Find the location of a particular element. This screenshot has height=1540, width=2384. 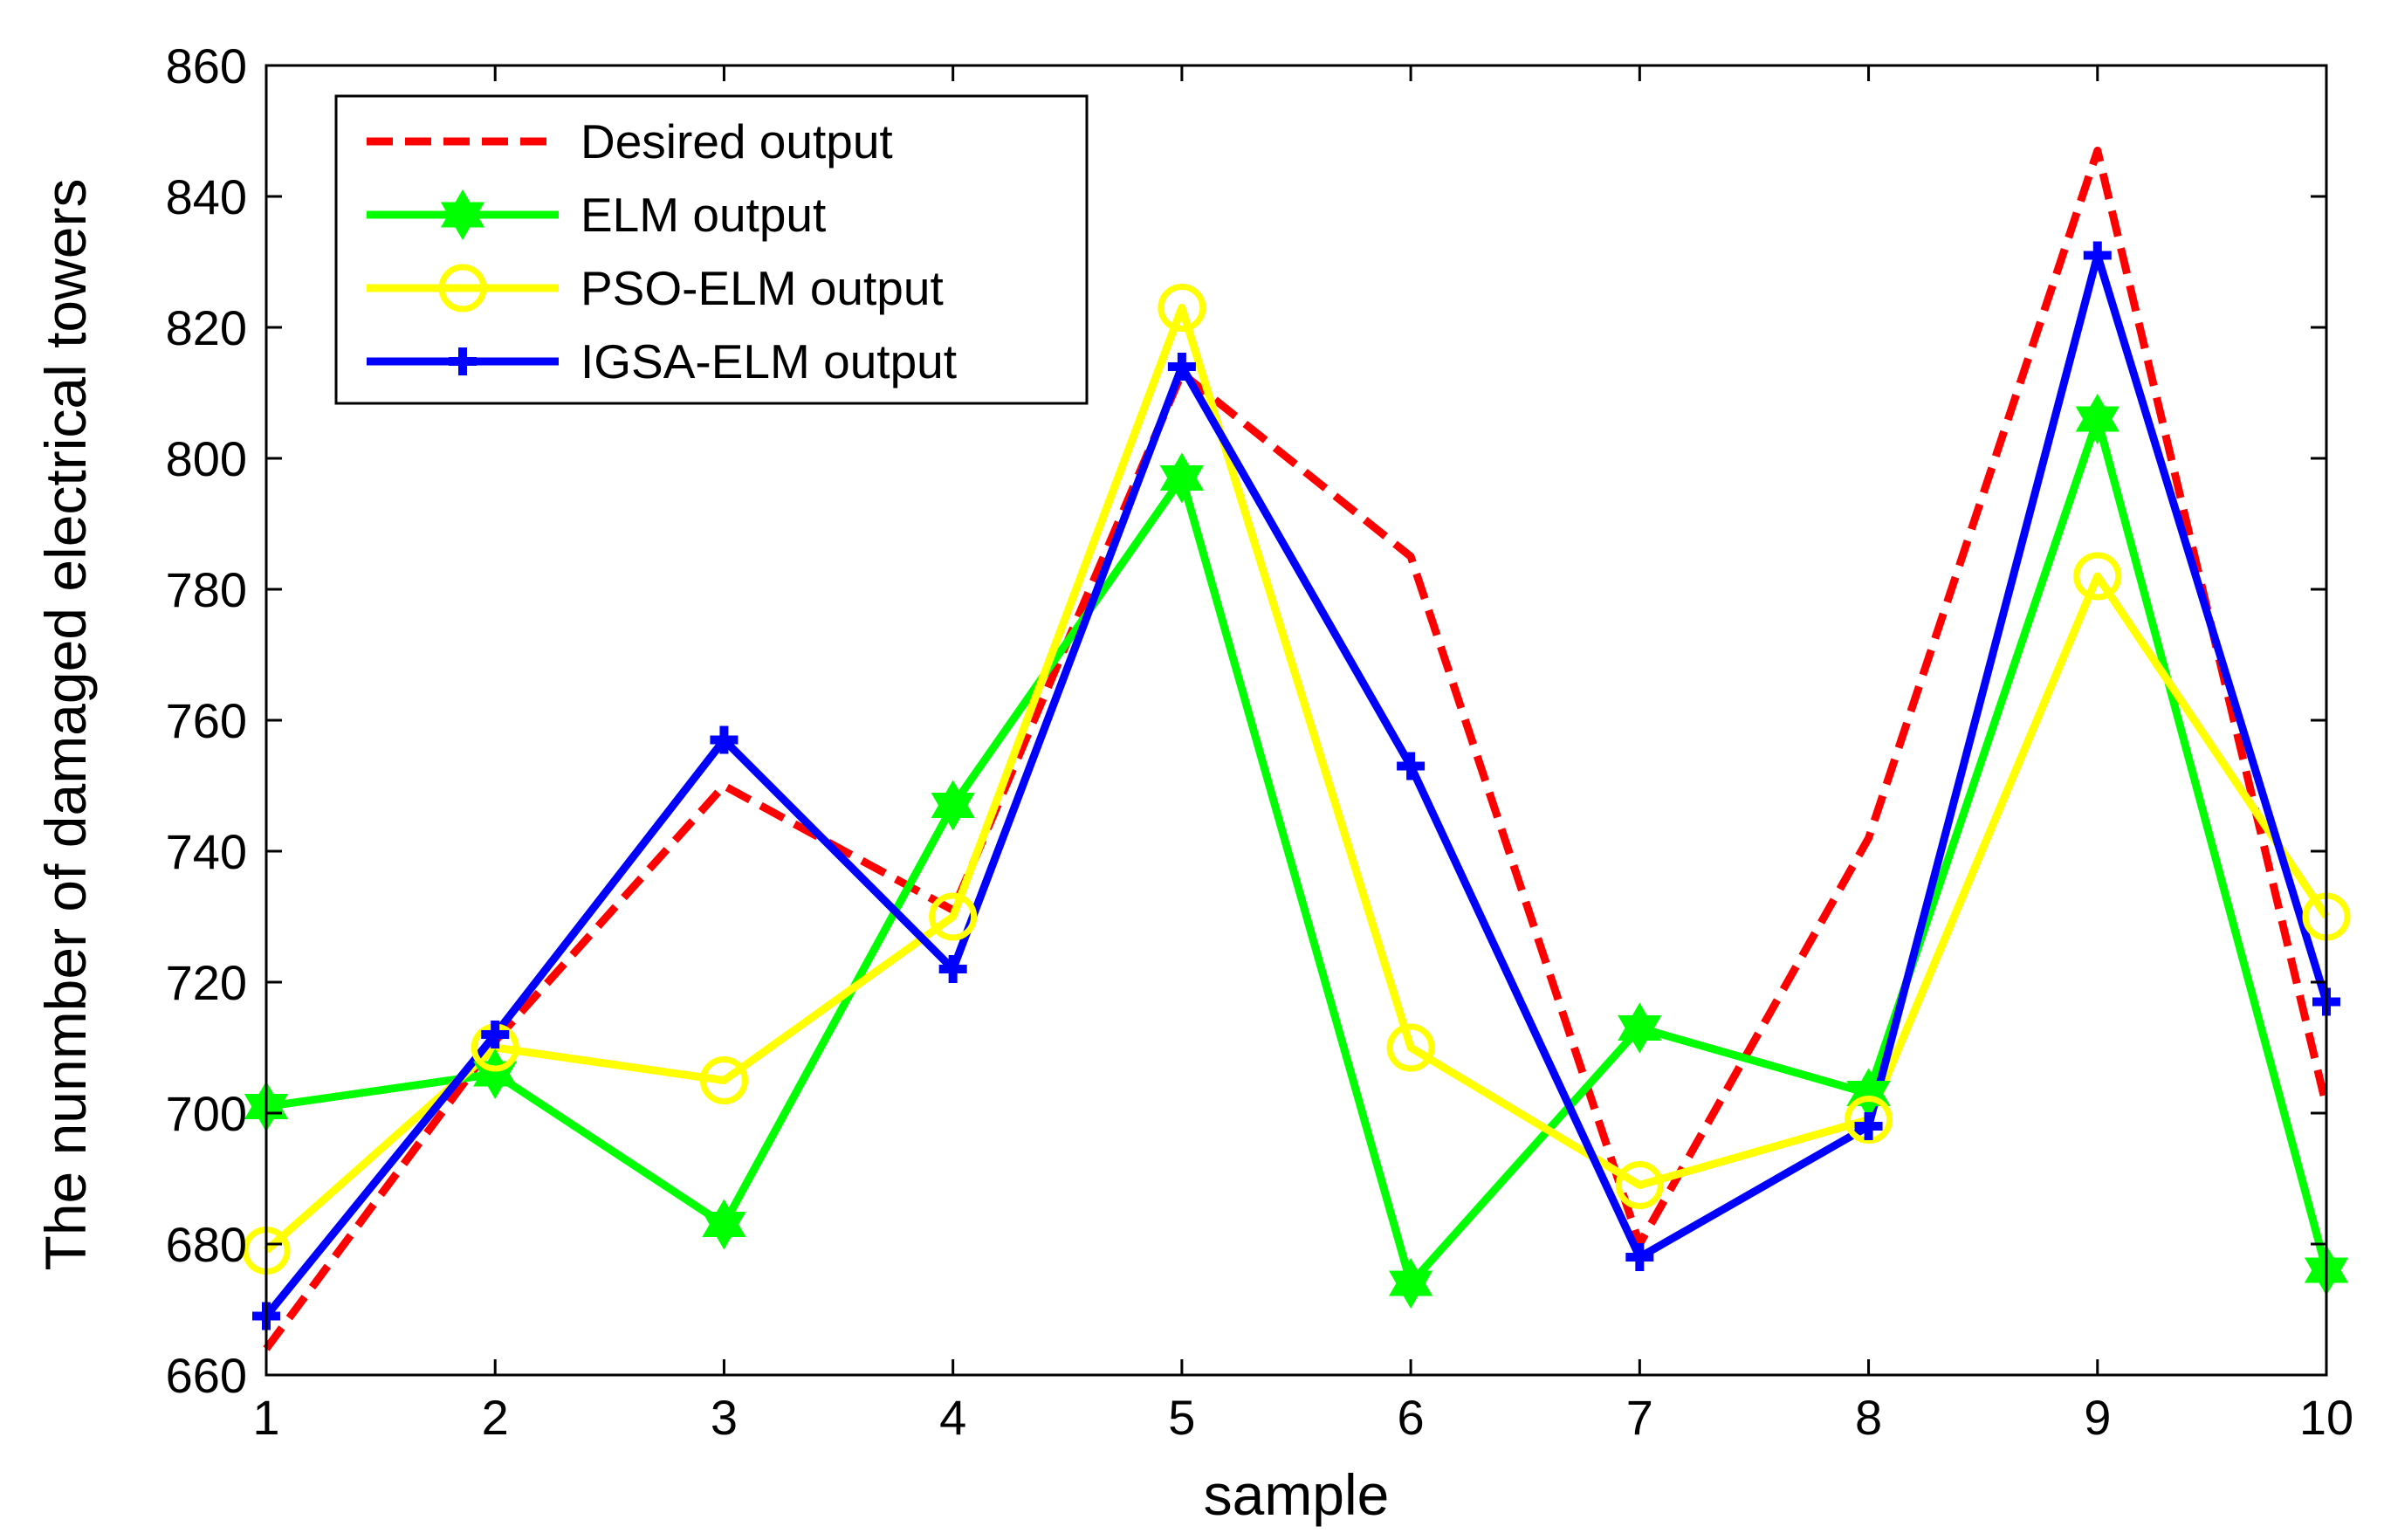

y-tick-label: 860 is located at coordinates (206, 65).